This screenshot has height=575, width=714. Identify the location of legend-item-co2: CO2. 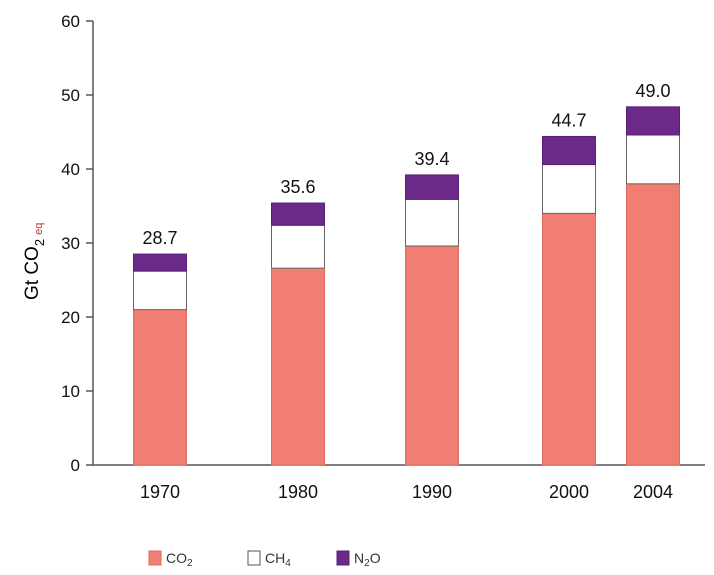
(170, 559).